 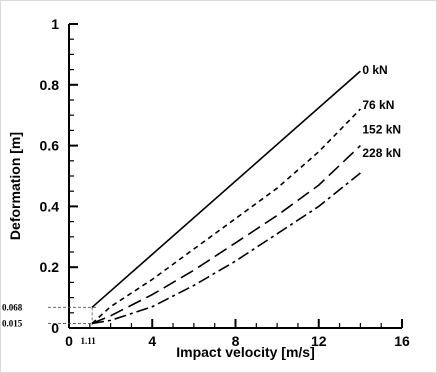 What do you see at coordinates (378, 105) in the screenshot?
I see `series-label: 76 kN` at bounding box center [378, 105].